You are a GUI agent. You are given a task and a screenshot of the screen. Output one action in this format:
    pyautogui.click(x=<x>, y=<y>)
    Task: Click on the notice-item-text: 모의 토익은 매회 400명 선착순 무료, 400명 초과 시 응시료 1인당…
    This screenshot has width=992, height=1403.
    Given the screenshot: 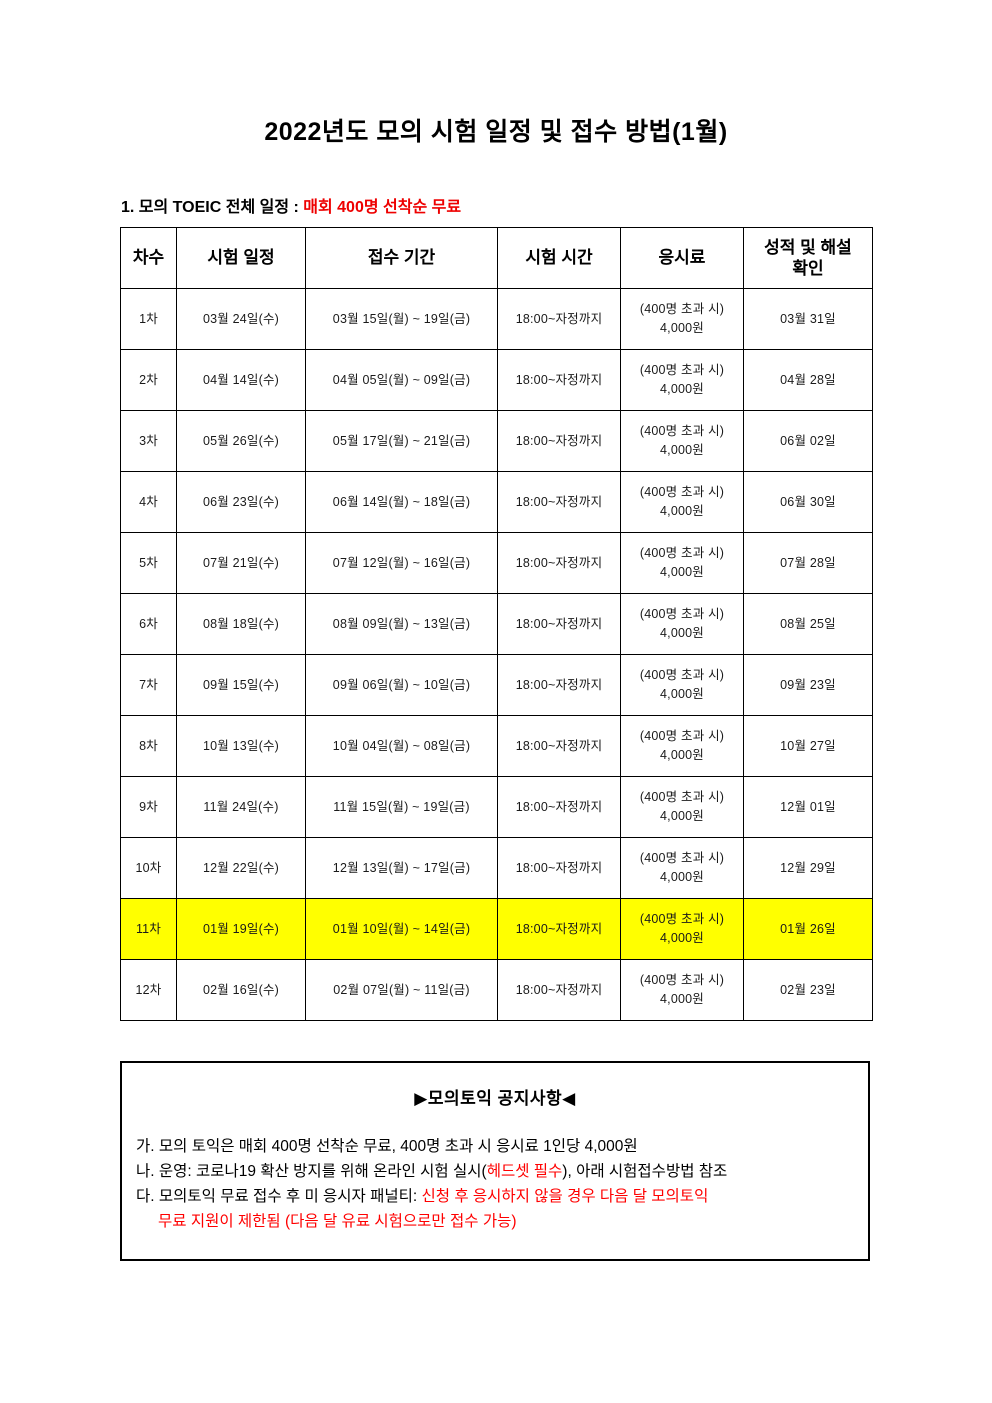 What is the action you would take?
    pyautogui.click(x=396, y=1146)
    